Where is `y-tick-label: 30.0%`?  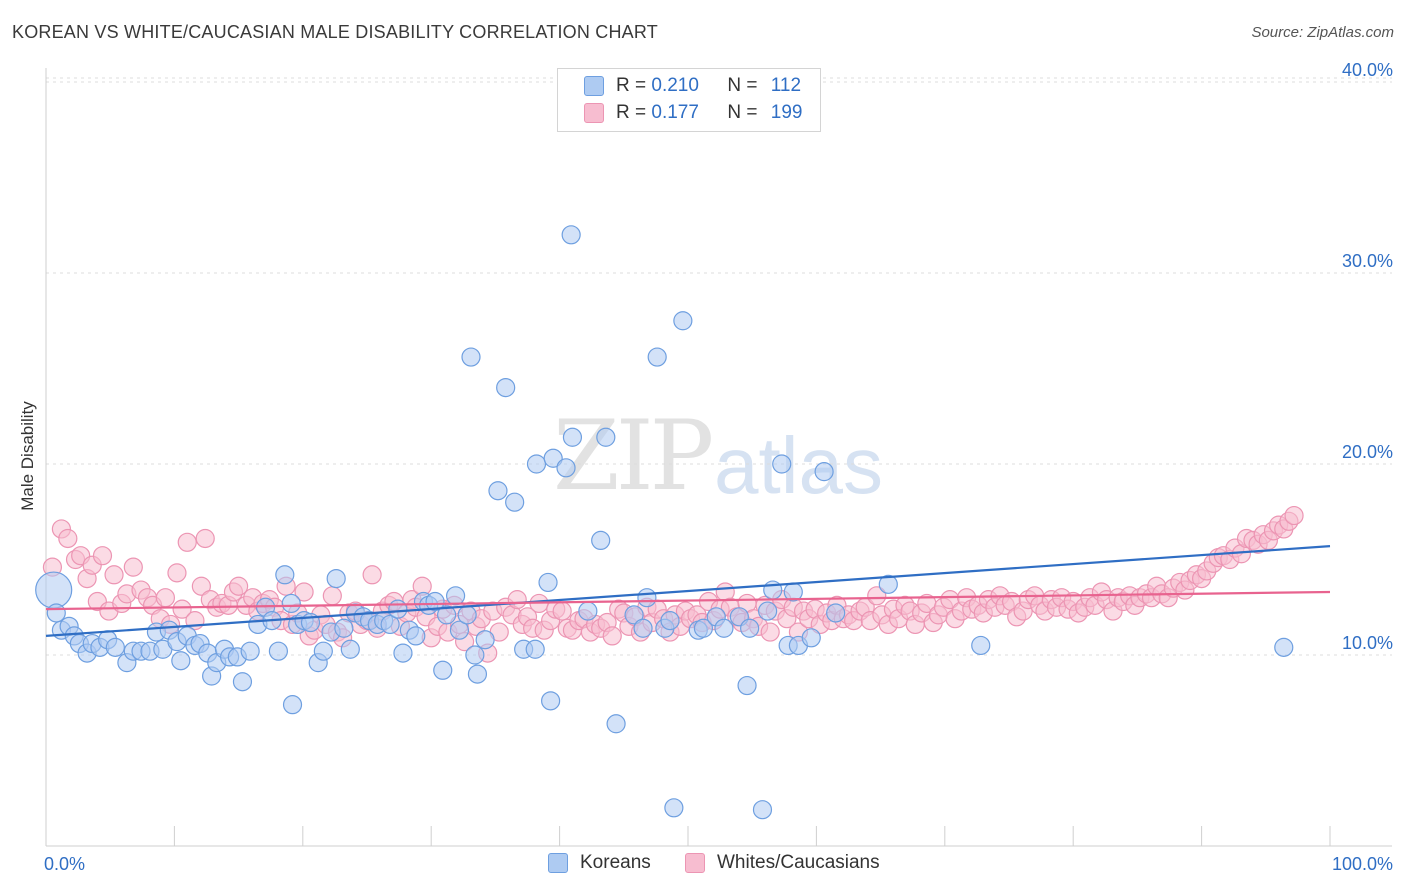 y-tick-label: 30.0% is located at coordinates (1367, 261).